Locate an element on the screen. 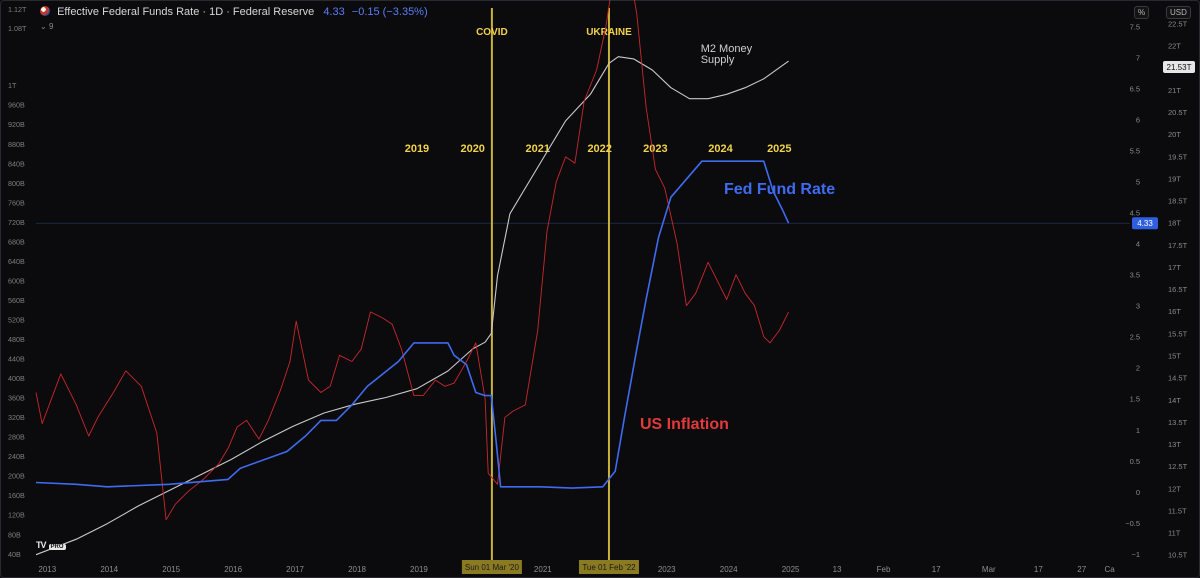 The height and width of the screenshot is (578, 1200). event-date-label: Tue 01 Feb '22 is located at coordinates (609, 567).